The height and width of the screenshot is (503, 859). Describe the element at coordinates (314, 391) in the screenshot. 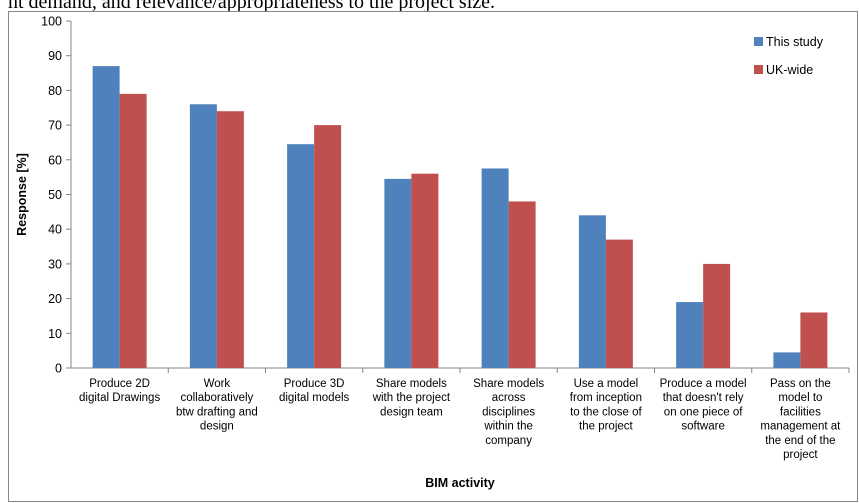

I see `x-category-label: Produce 3D digital models` at that location.